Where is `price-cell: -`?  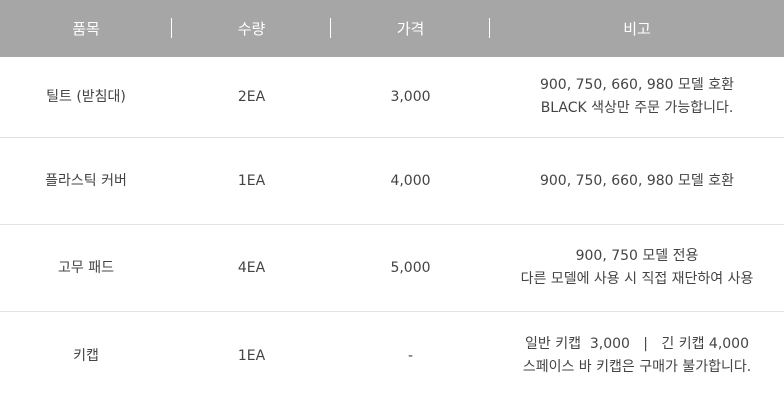 price-cell: - is located at coordinates (410, 355).